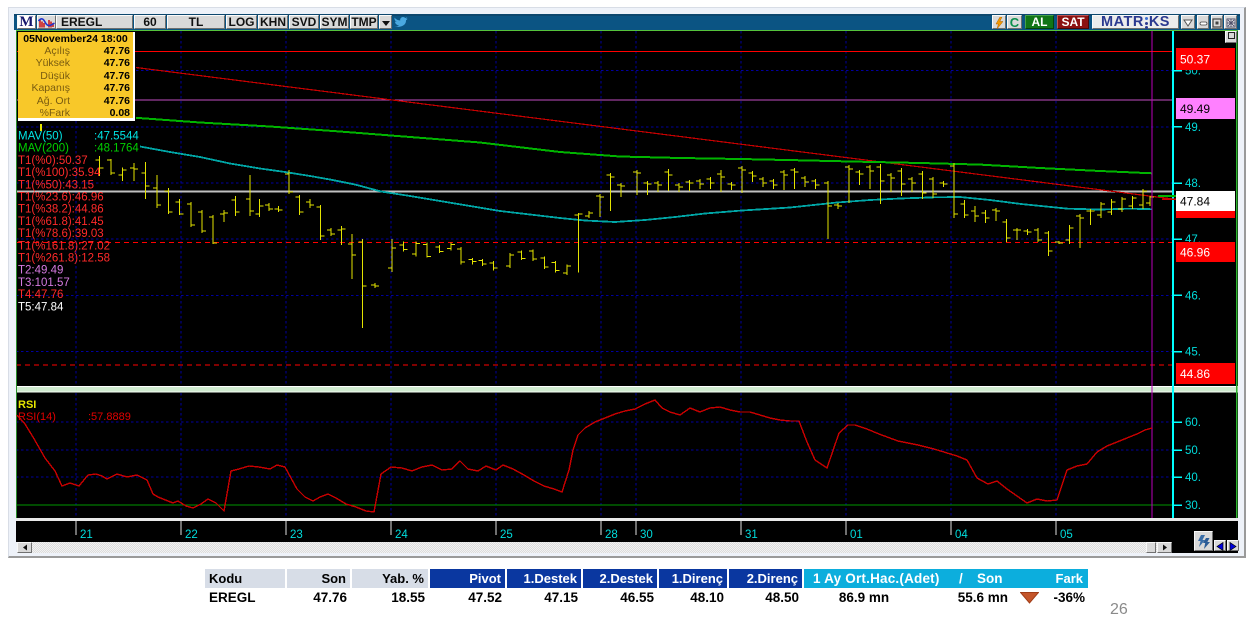  Describe the element at coordinates (61, 222) in the screenshot. I see `svg-text: T1(%61.8):41.45` at that location.